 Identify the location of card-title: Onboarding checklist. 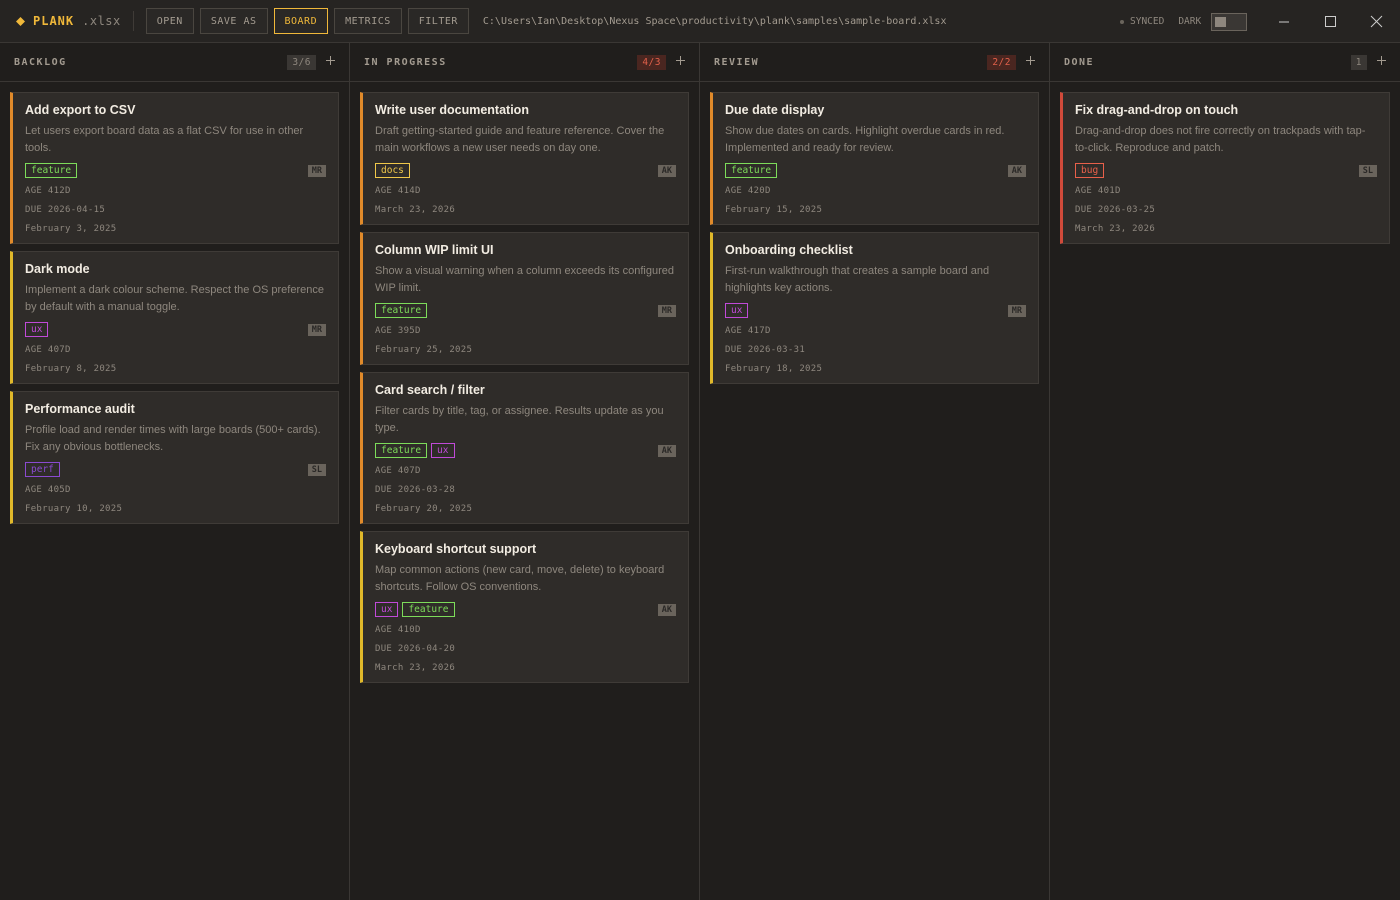
(789, 250).